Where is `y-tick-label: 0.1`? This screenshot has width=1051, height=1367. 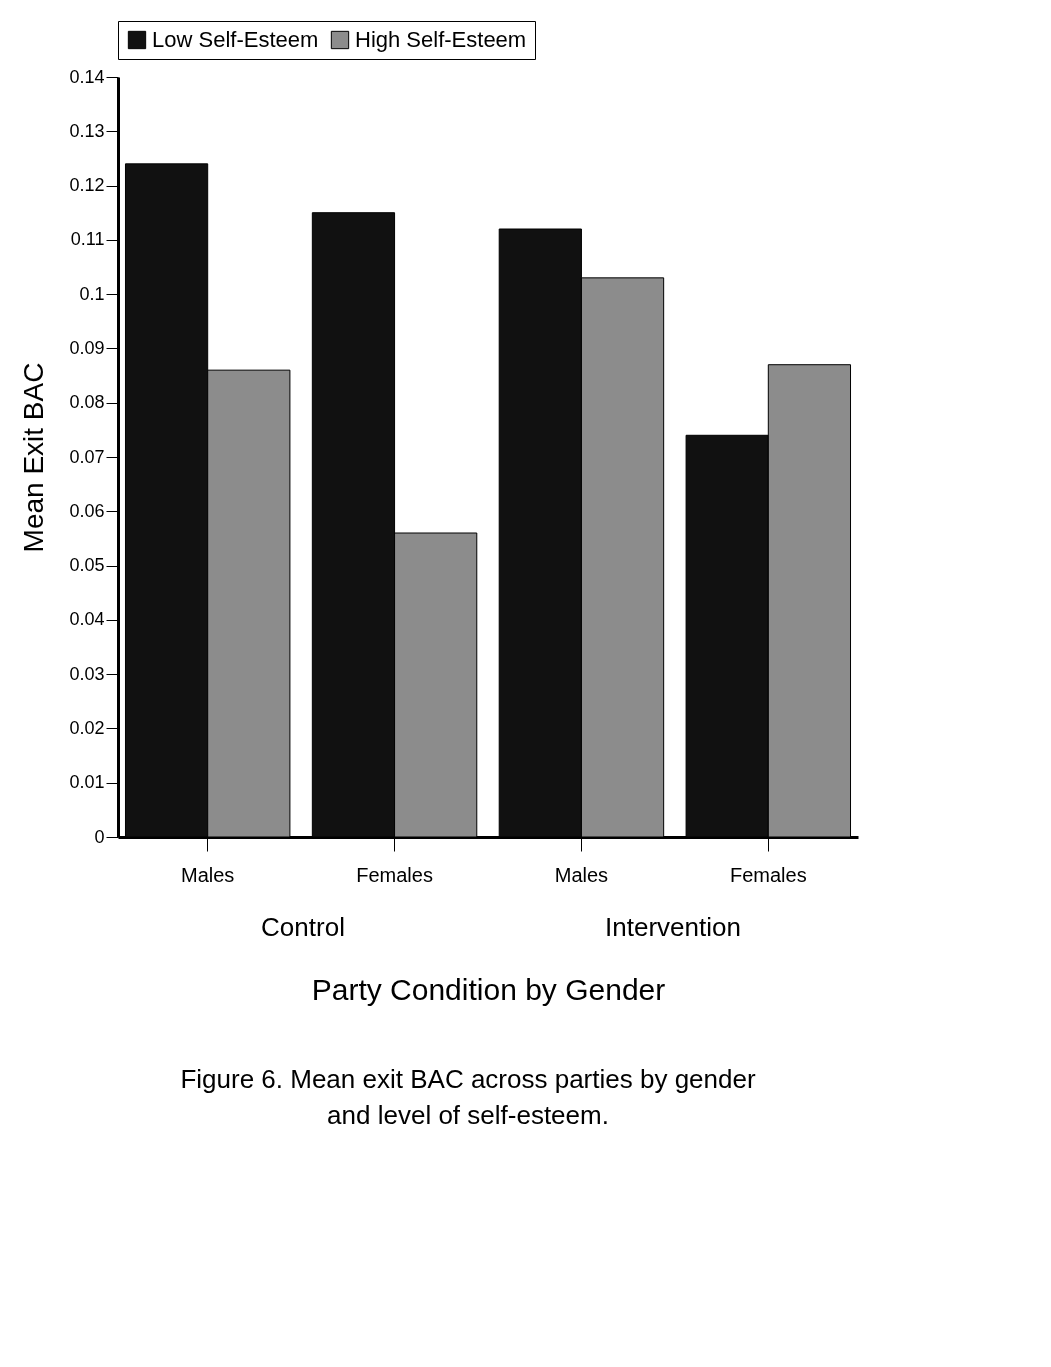 y-tick-label: 0.1 is located at coordinates (92, 293).